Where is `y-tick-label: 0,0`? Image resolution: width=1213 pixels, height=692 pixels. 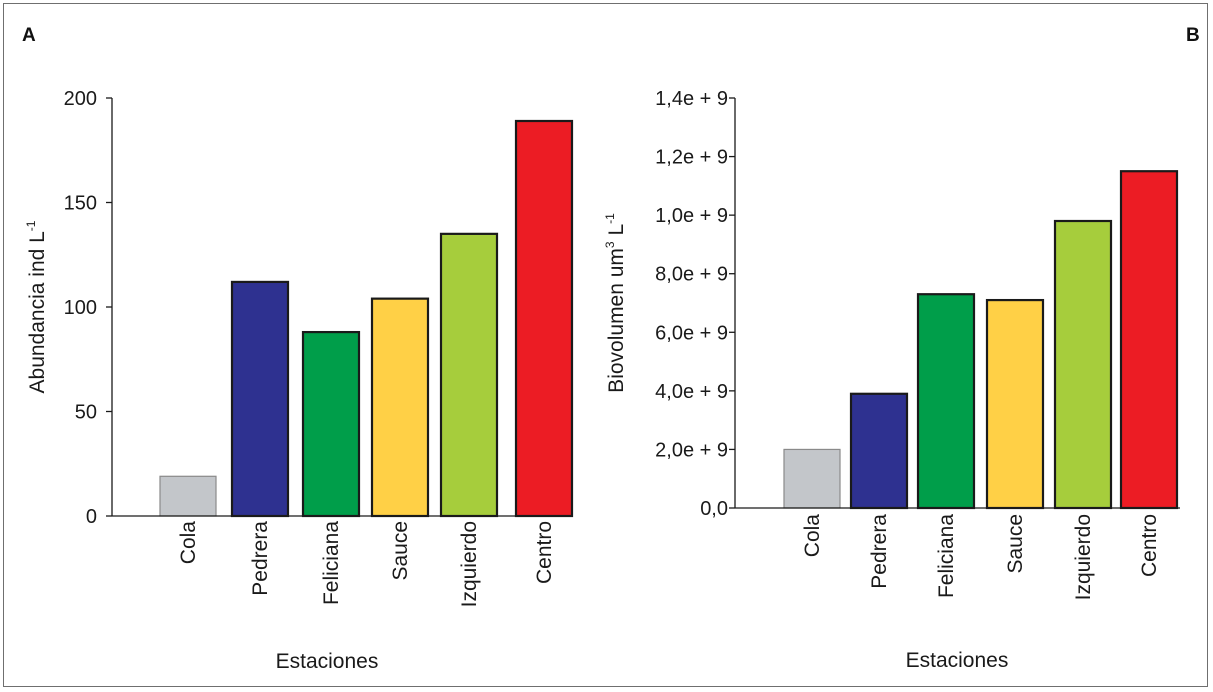
y-tick-label: 0,0 is located at coordinates (714, 509).